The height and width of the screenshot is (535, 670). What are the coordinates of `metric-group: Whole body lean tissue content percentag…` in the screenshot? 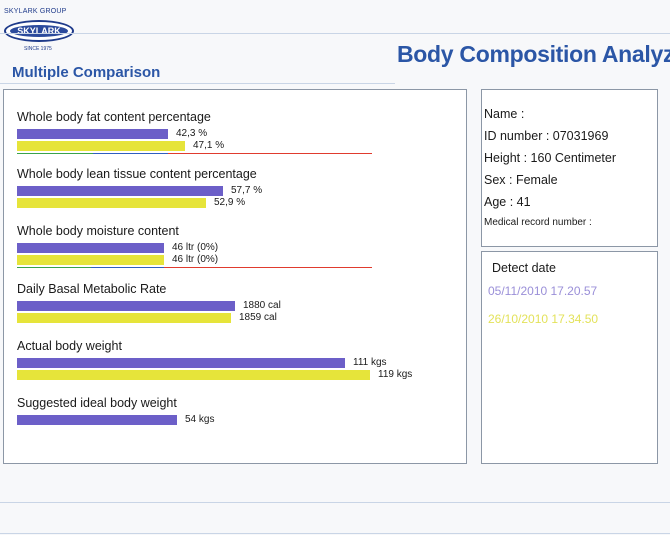 It's located at (227, 187).